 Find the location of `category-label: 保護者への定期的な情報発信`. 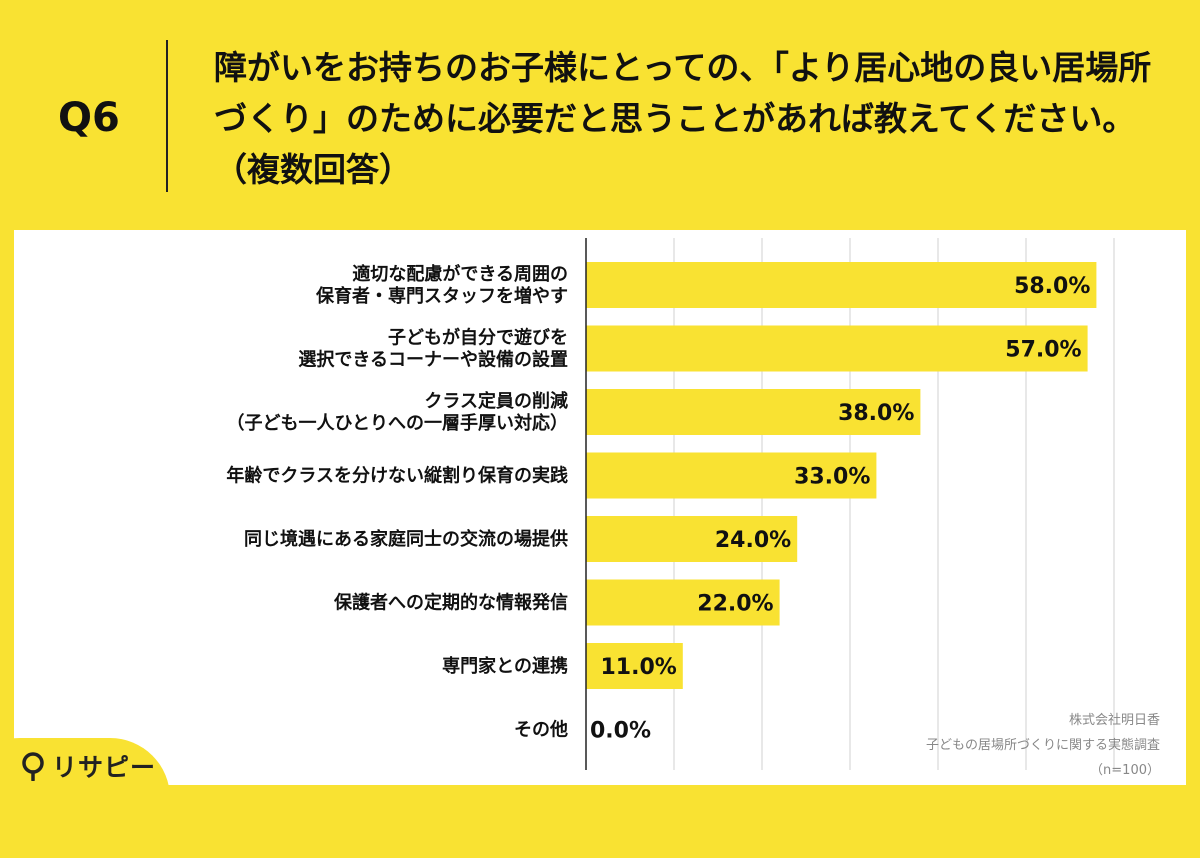

category-label: 保護者への定期的な情報発信 is located at coordinates (450, 603).